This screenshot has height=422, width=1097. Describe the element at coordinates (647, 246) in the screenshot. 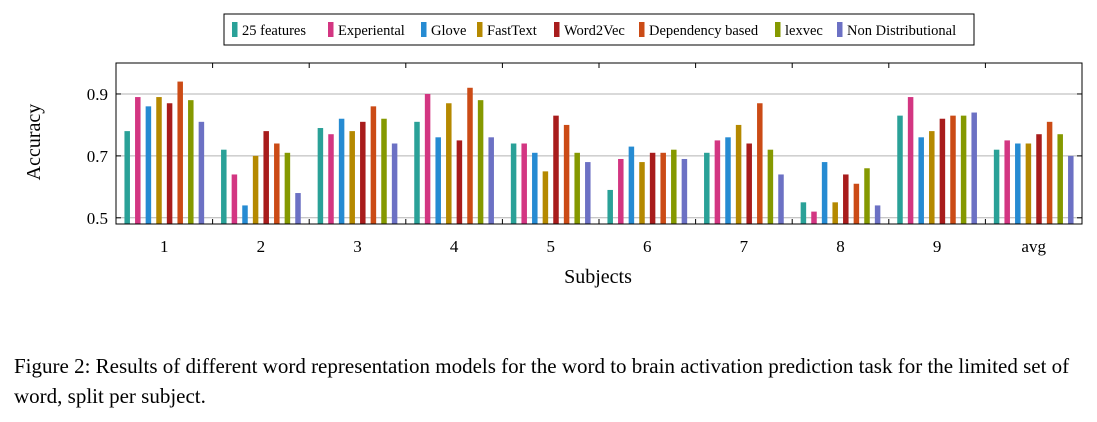

I see `x-tick-label: 6` at that location.